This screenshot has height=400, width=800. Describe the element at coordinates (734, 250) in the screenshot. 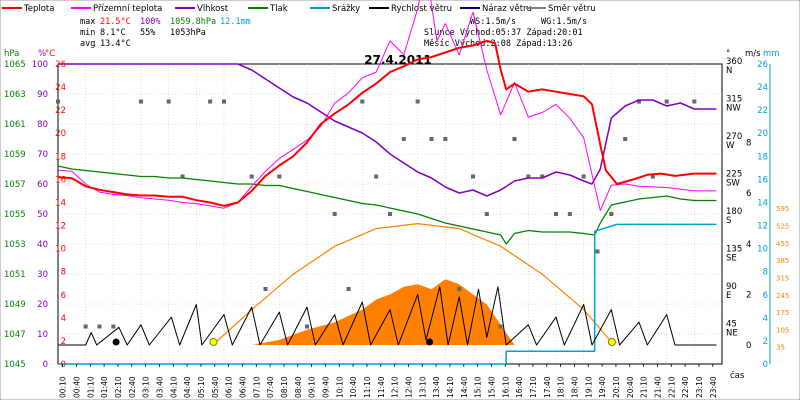

I see `dir-tick-5: 135` at that location.